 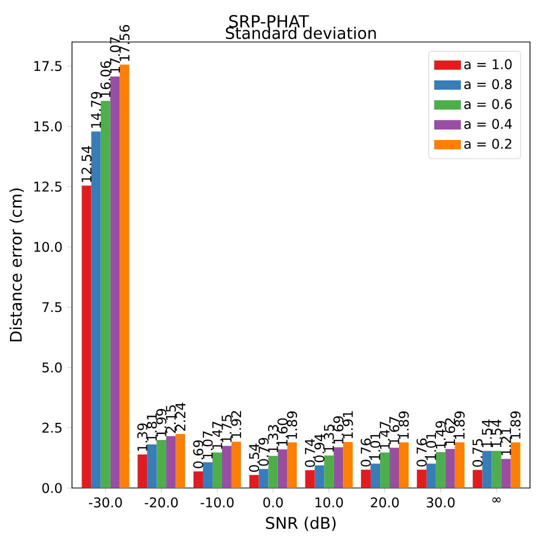 What do you see at coordinates (488, 64) in the screenshot?
I see `legend-label: a = 1.0` at bounding box center [488, 64].